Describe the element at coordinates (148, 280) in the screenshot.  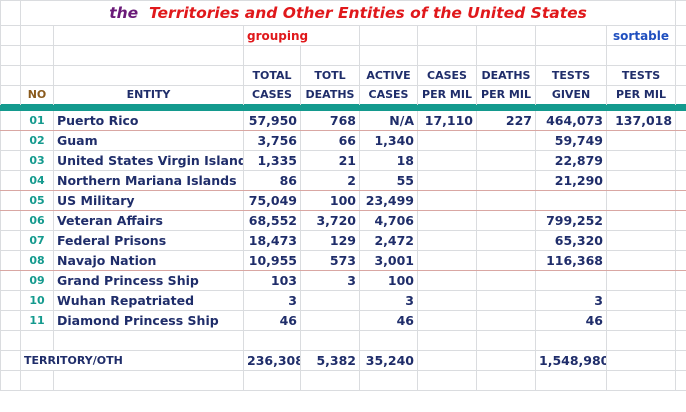
I see `entity-name: Grand Princess Ship` at that location.